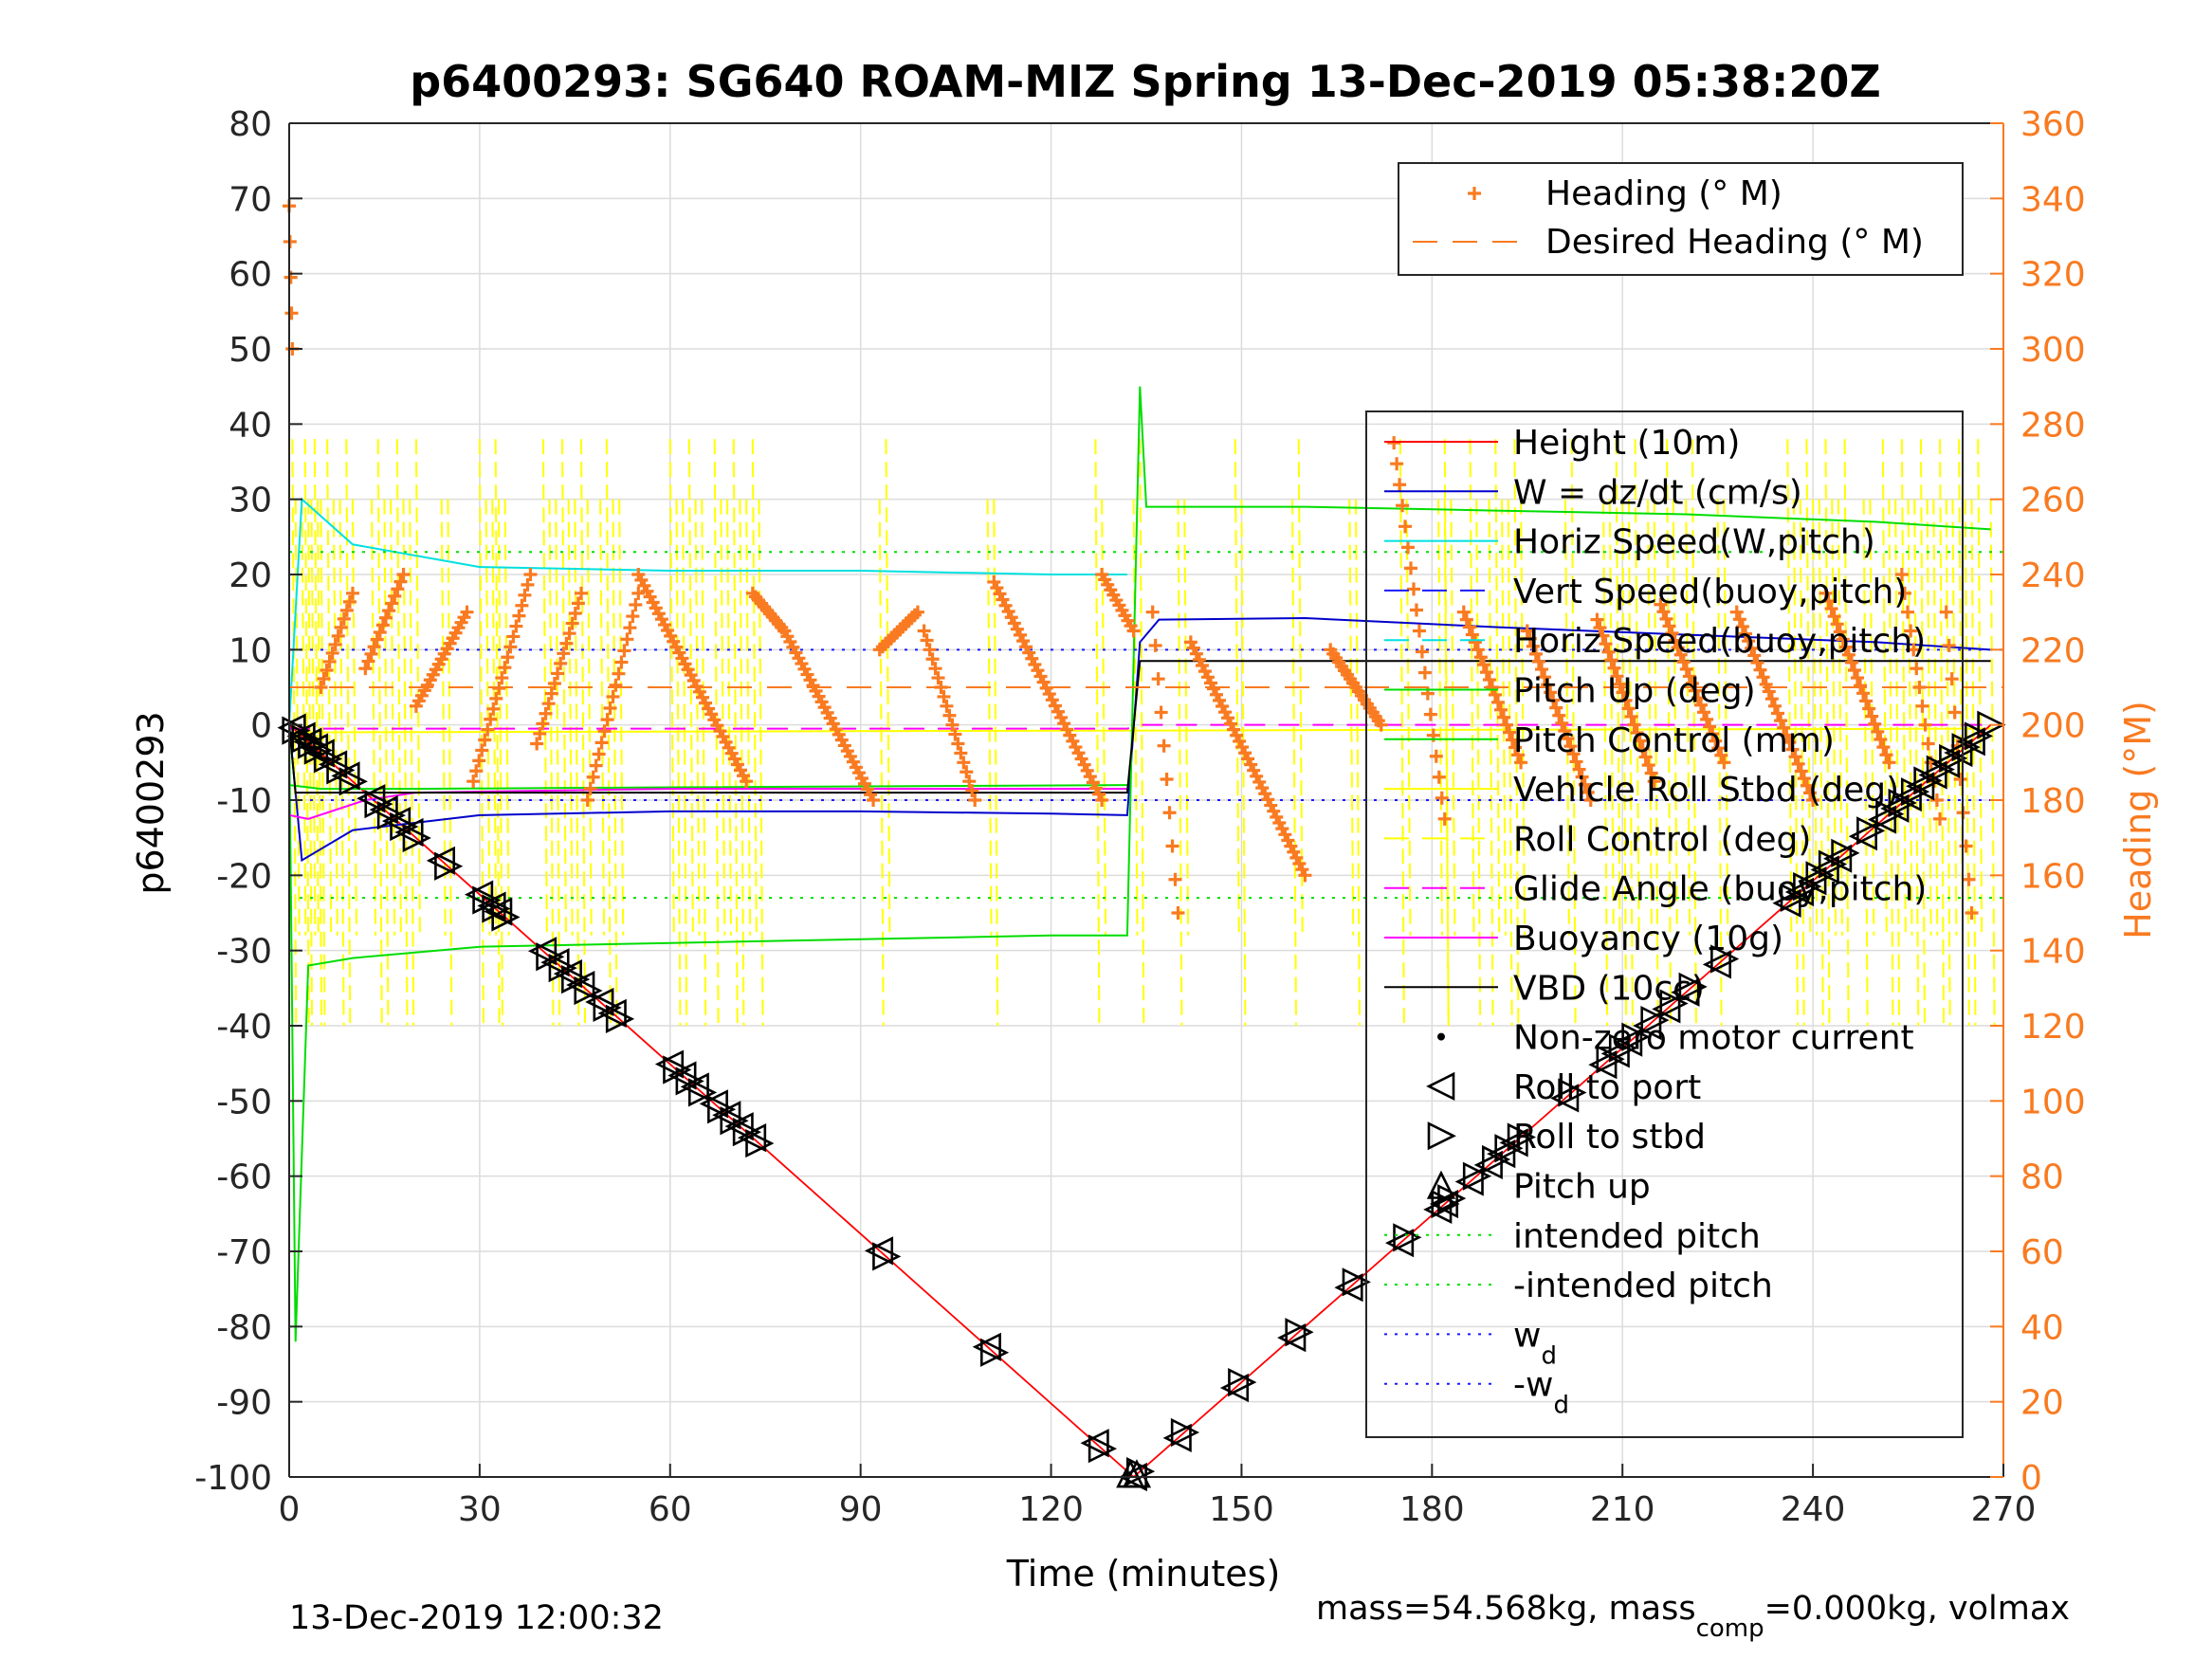 This screenshot has width=2212, height=1659. Describe the element at coordinates (1694, 542) in the screenshot. I see `legend-entry-label: Horiz Speed(W,pitch)` at that location.